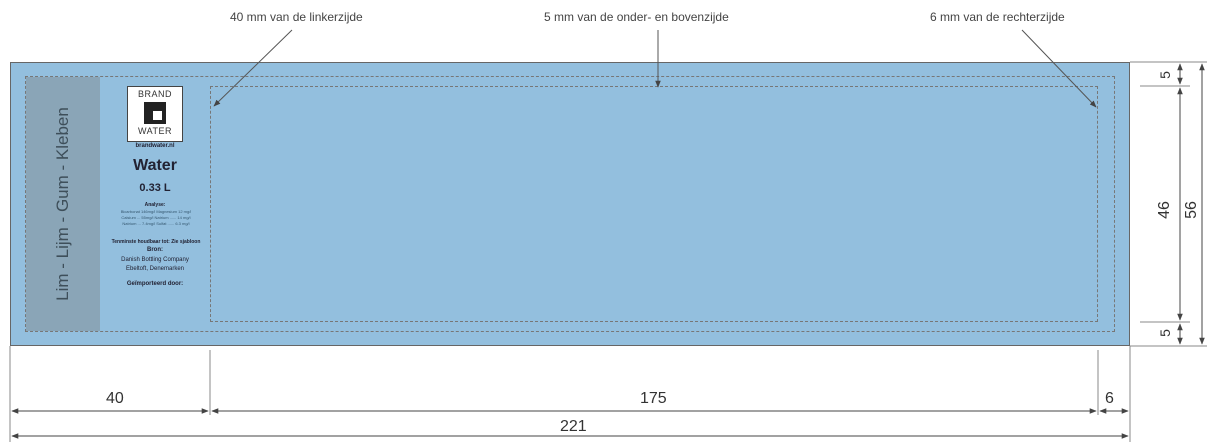 Image resolution: width=1207 pixels, height=442 pixels. What do you see at coordinates (573, 426) in the screenshot?
I see `dim-total-width: 221` at bounding box center [573, 426].